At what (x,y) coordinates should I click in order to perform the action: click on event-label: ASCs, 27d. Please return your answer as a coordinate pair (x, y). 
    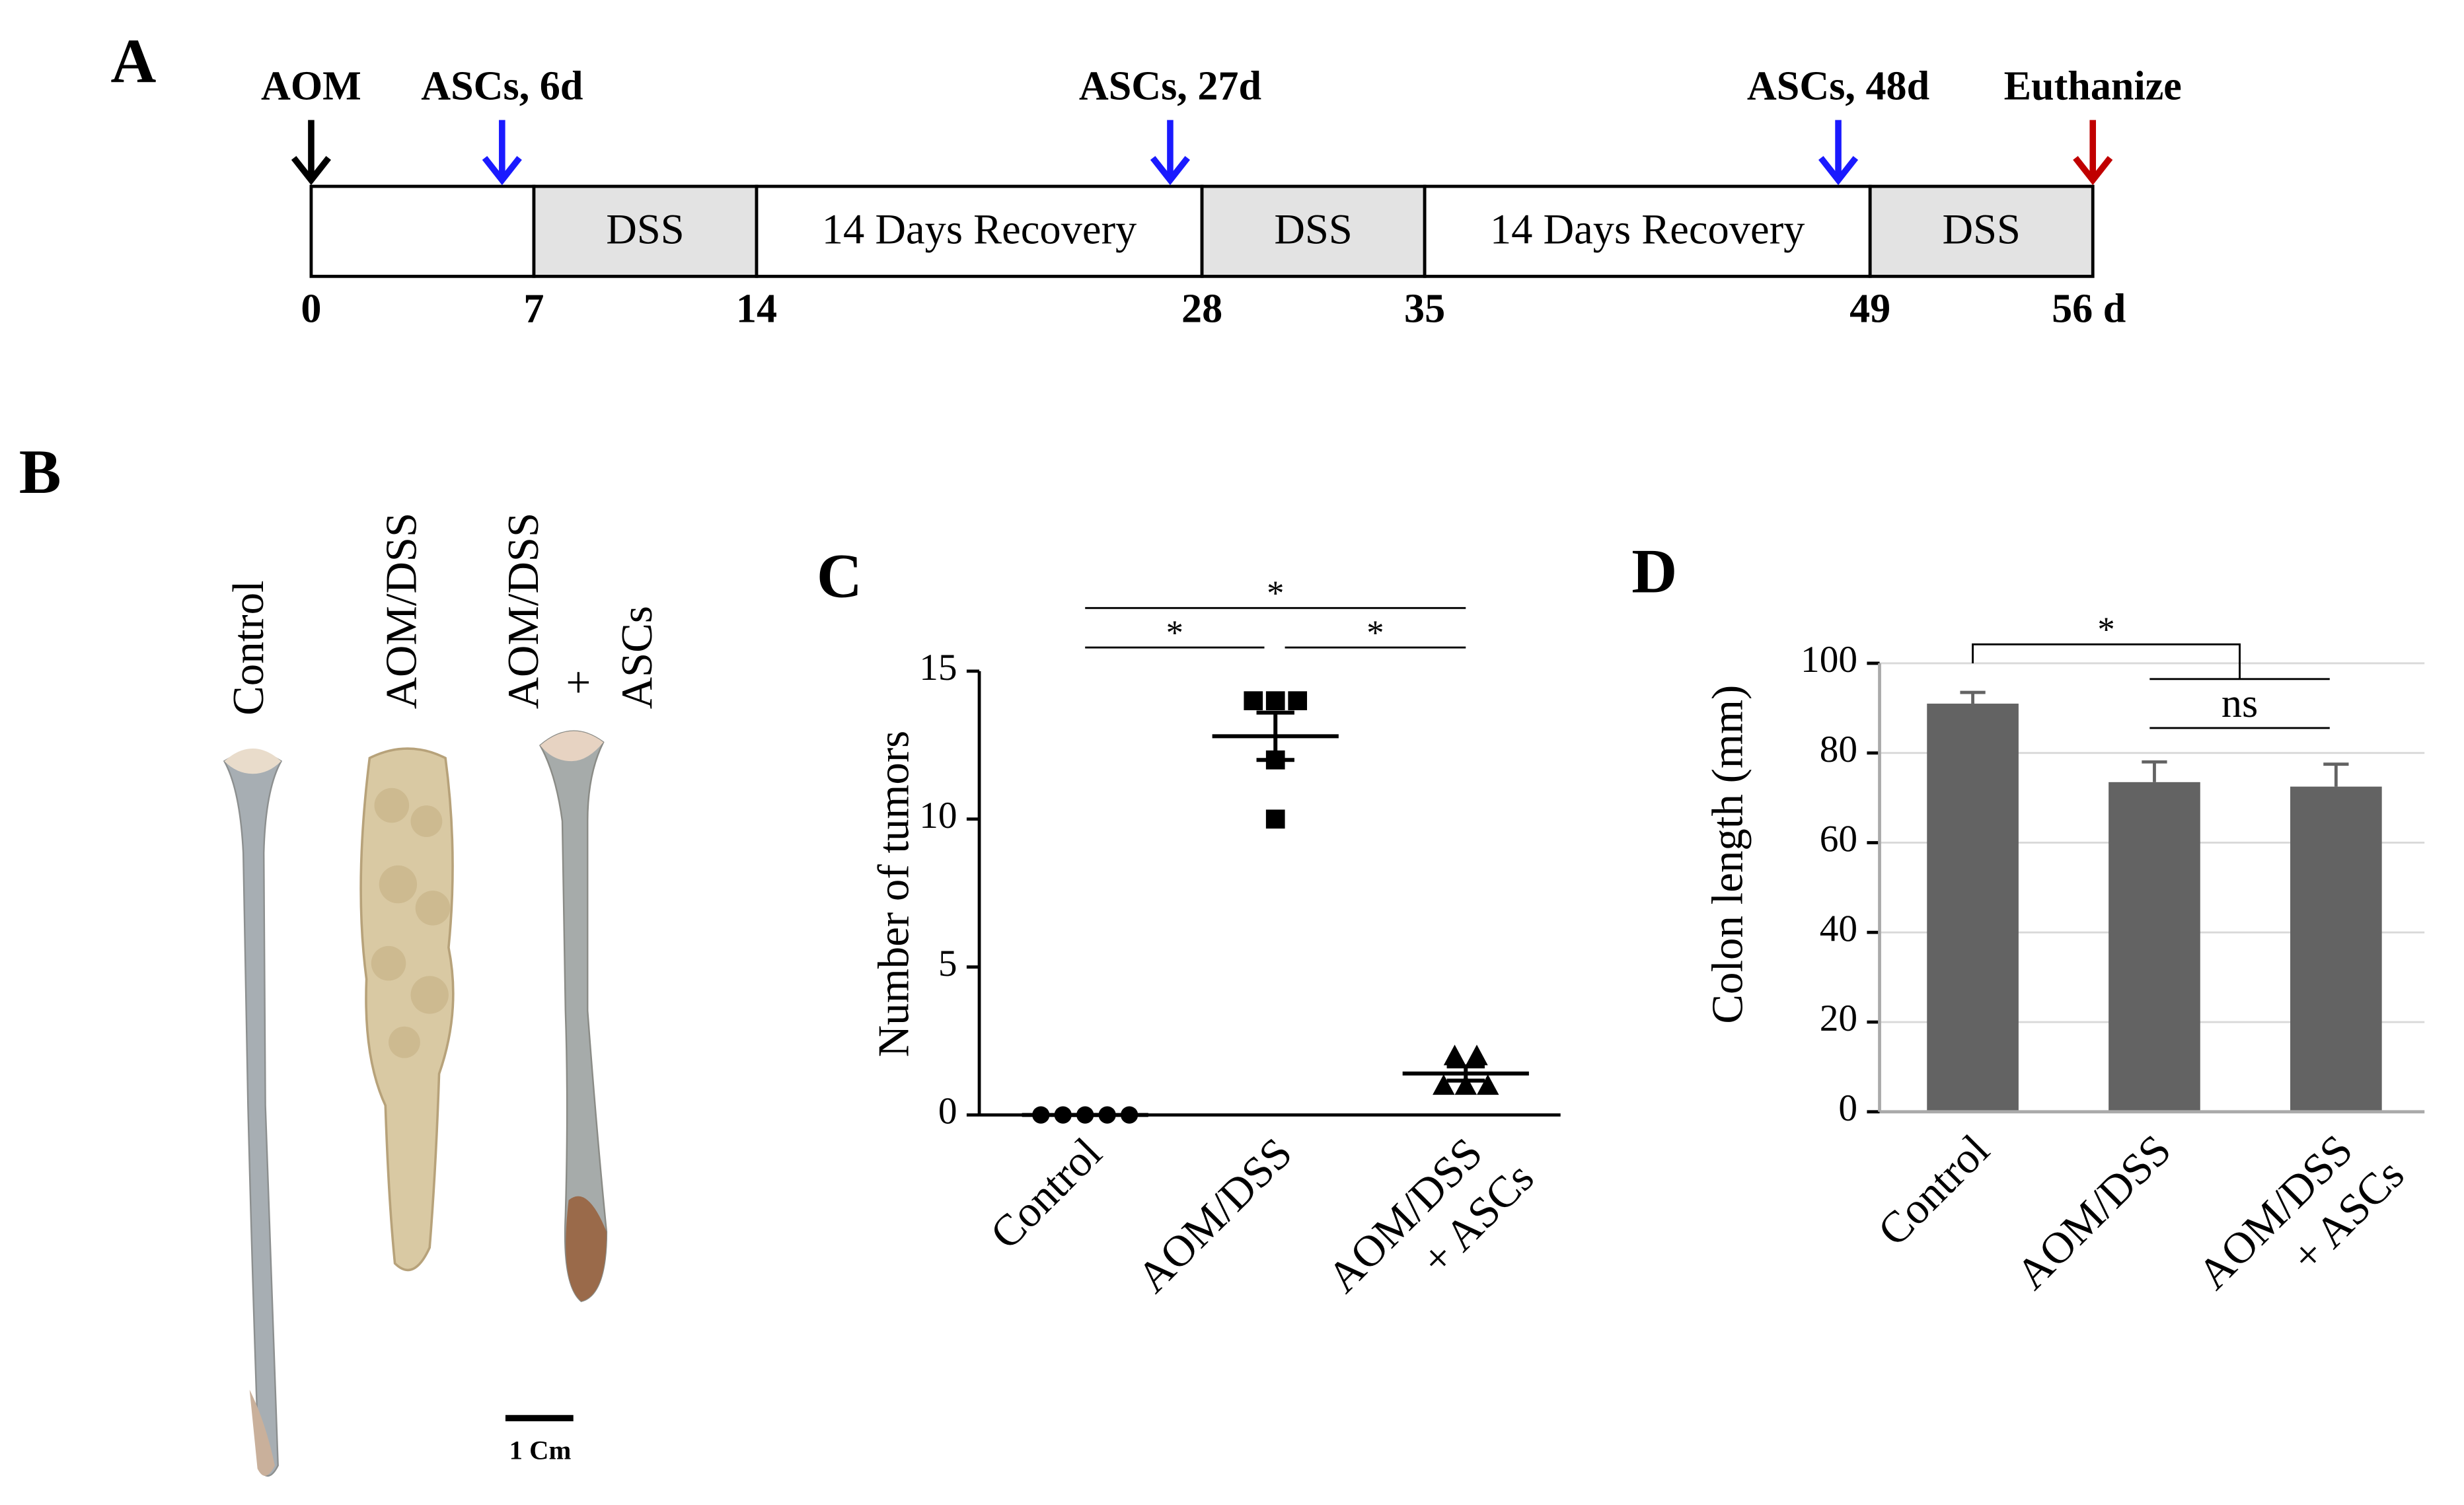
    Looking at the image, I should click on (1170, 86).